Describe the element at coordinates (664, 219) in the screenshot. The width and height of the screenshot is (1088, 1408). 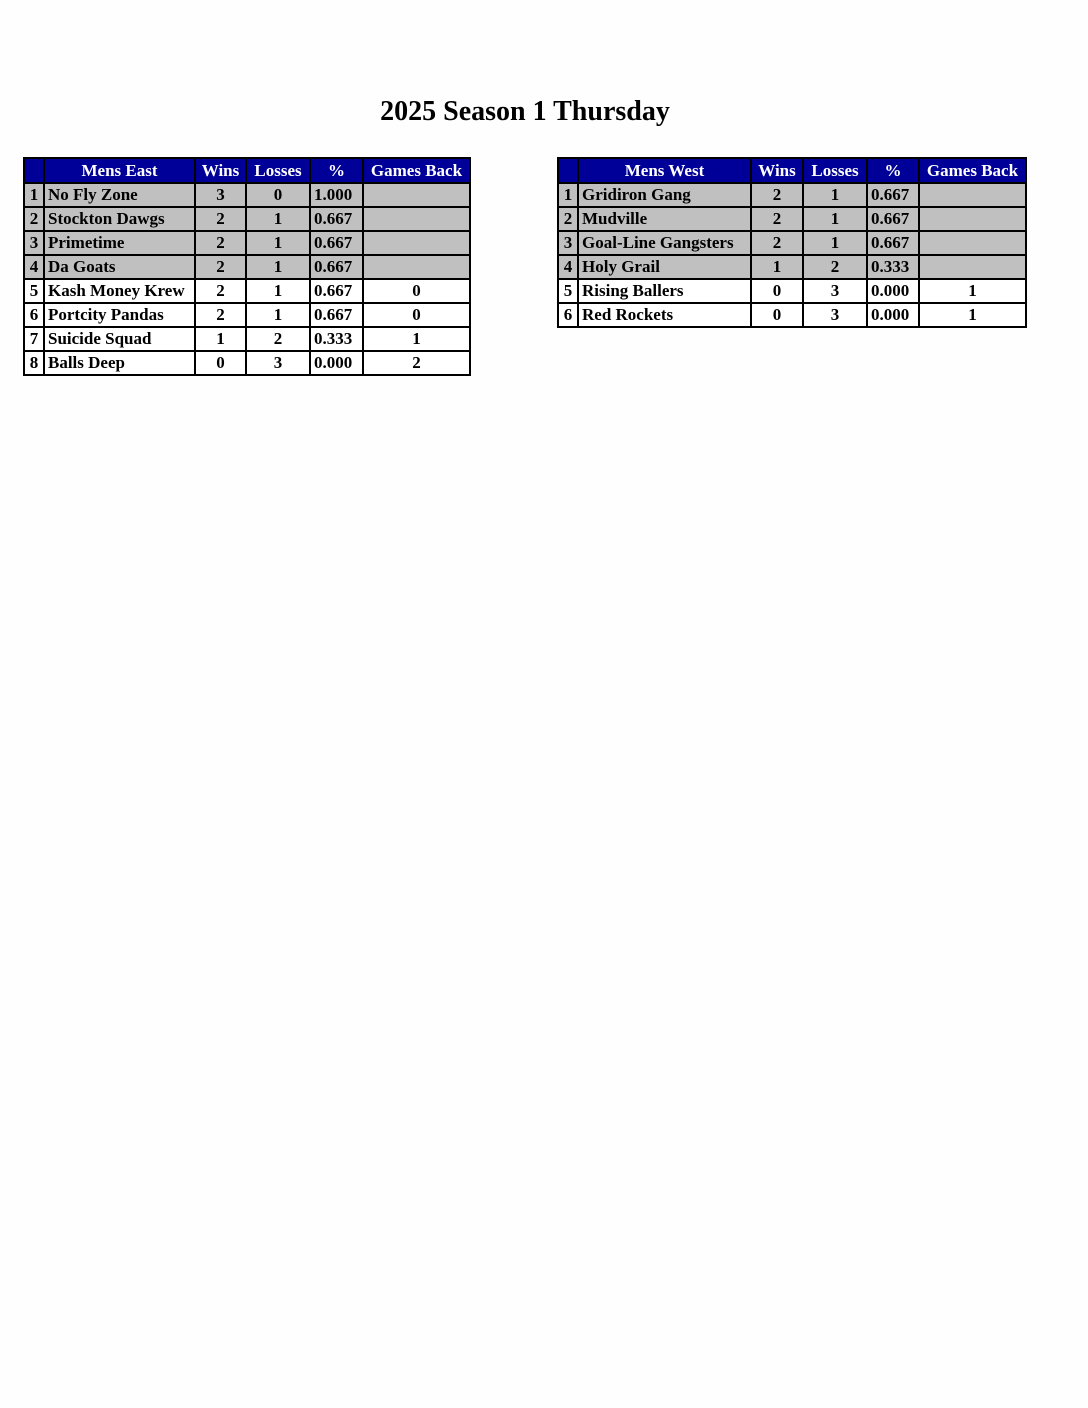
I see `team-name-cell: Mudville` at that location.